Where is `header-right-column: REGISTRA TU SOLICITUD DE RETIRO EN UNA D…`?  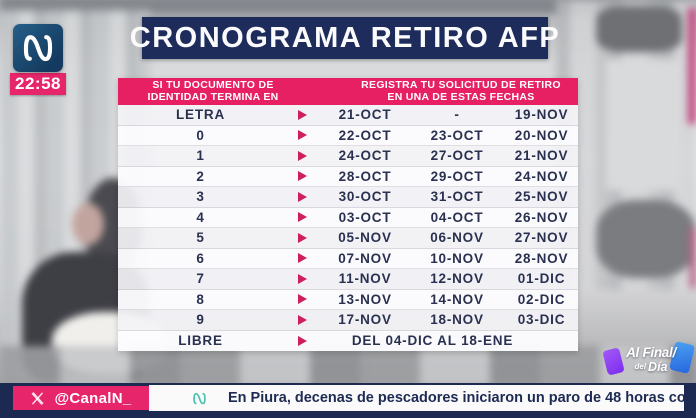 header-right-column: REGISTRA TU SOLICITUD DE RETIRO EN UNA D… is located at coordinates (443, 90).